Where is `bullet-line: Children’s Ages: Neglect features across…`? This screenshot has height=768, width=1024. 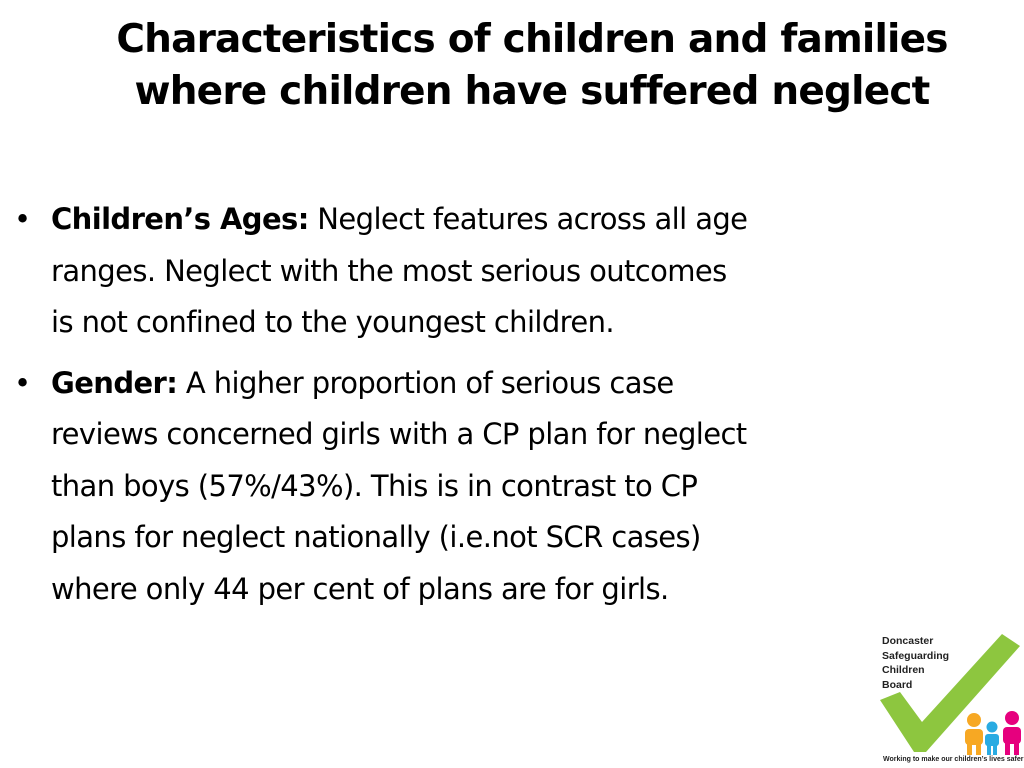 bullet-line: Children’s Ages: Neglect features across… is located at coordinates (495, 220).